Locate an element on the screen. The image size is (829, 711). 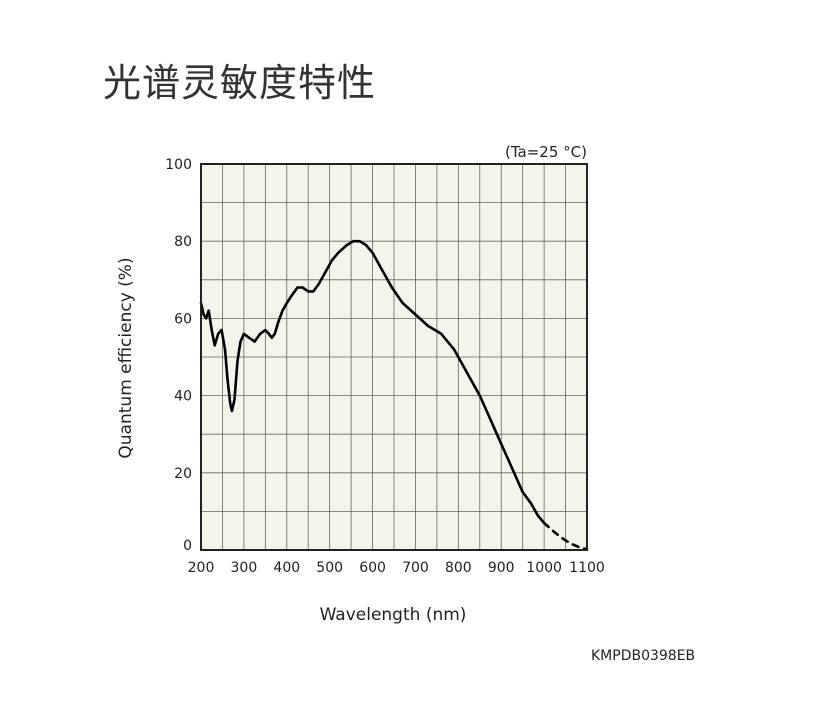
y-tick-label: 40 is located at coordinates (183, 397).